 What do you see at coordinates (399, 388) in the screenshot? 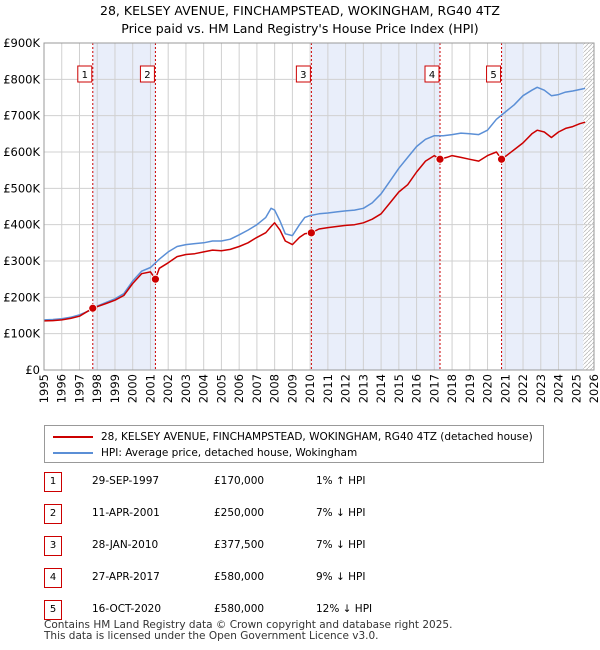
I see `x-tick-label: 2015` at bounding box center [399, 388].